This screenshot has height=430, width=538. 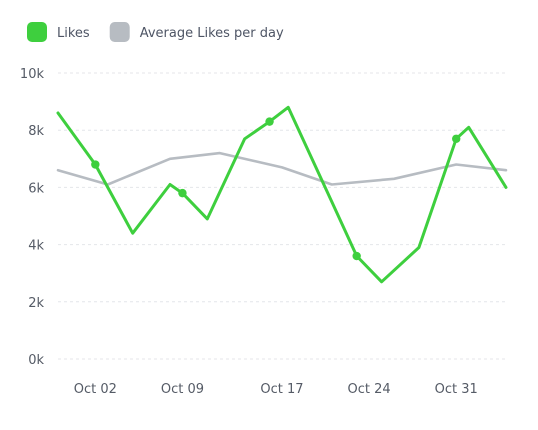 I want to click on x-tick-label: Oct 24, so click(x=369, y=389).